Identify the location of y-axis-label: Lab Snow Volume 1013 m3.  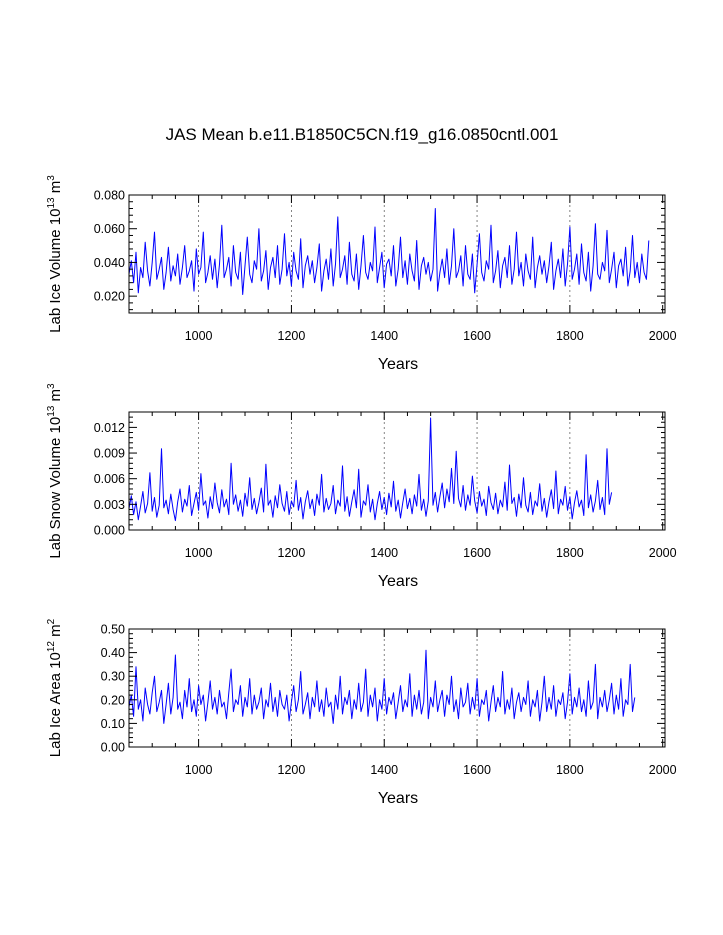
(55, 471).